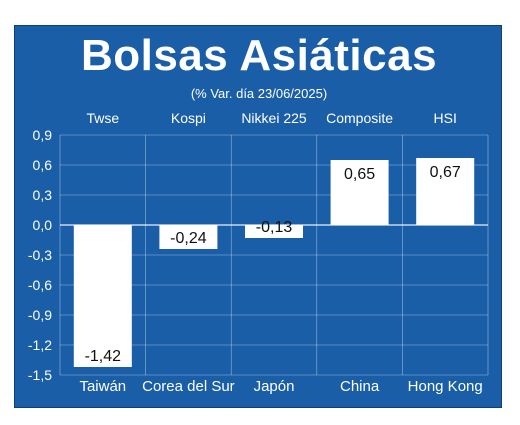 Image resolution: width=520 pixels, height=425 pixels. What do you see at coordinates (43, 195) in the screenshot?
I see `y-tick-label: 0,3` at bounding box center [43, 195].